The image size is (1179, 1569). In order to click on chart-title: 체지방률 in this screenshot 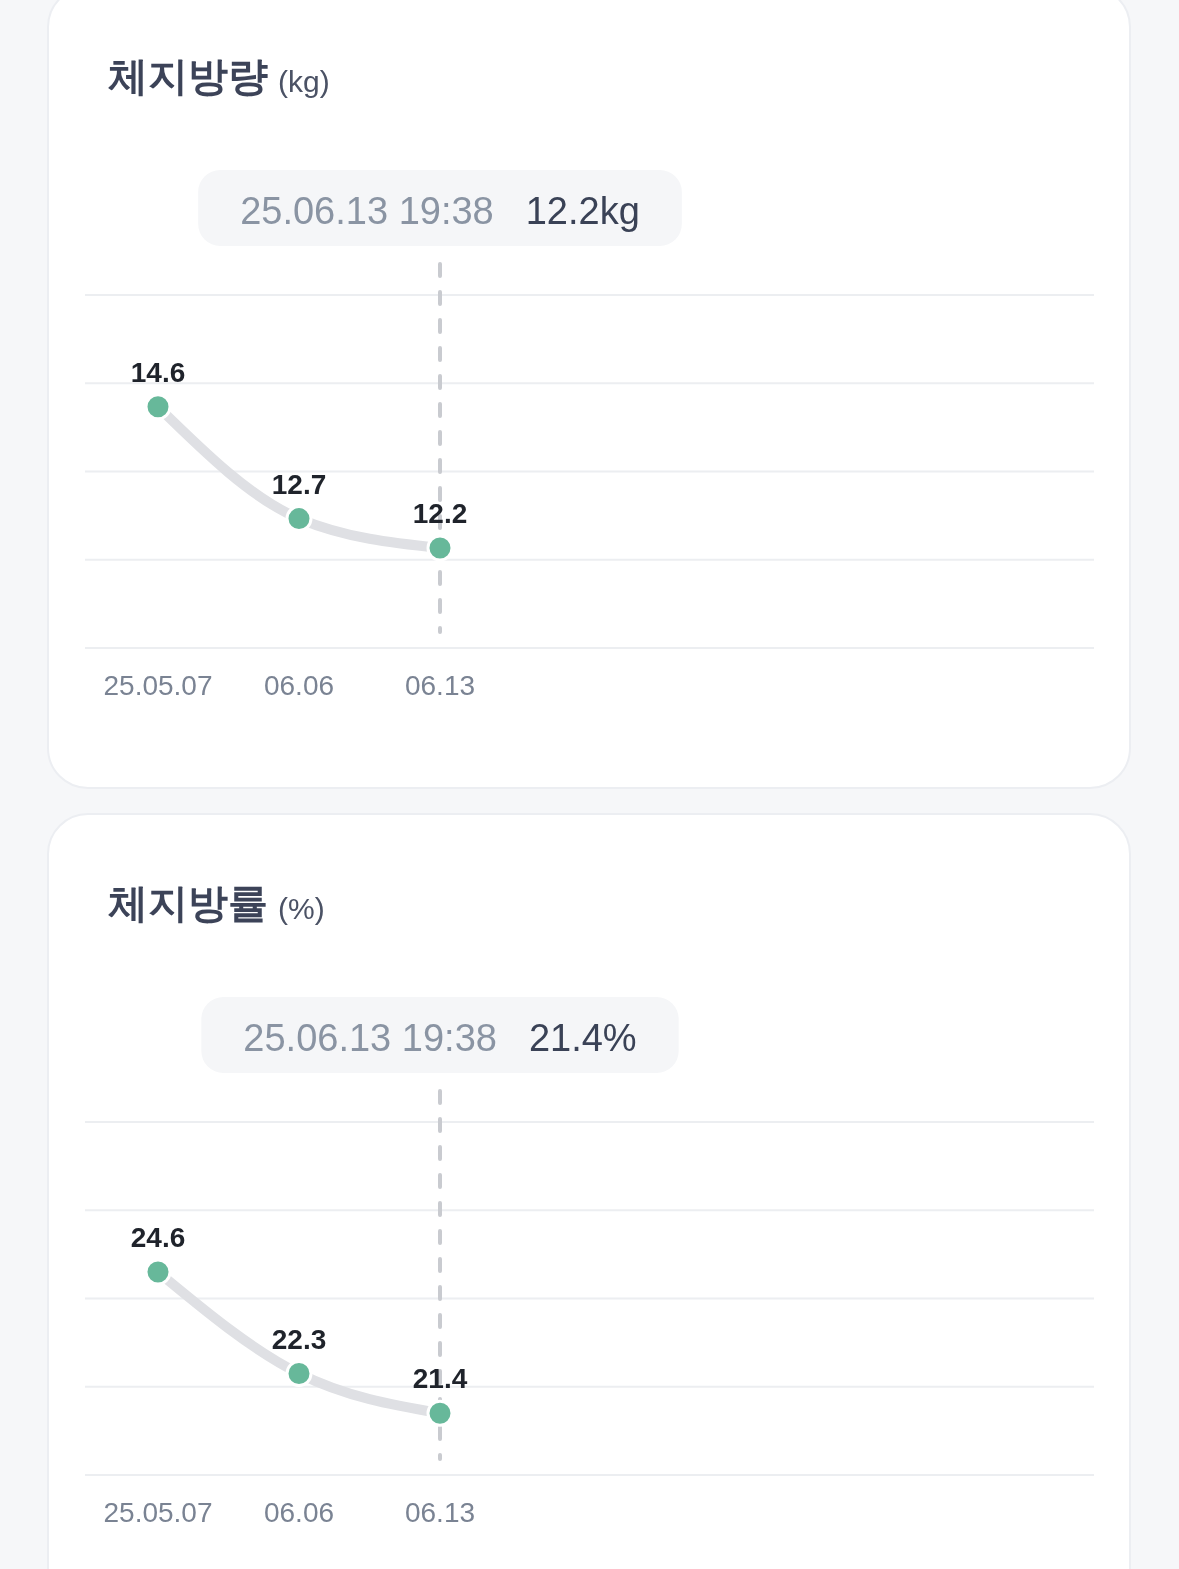, I will do `click(188, 903)`.